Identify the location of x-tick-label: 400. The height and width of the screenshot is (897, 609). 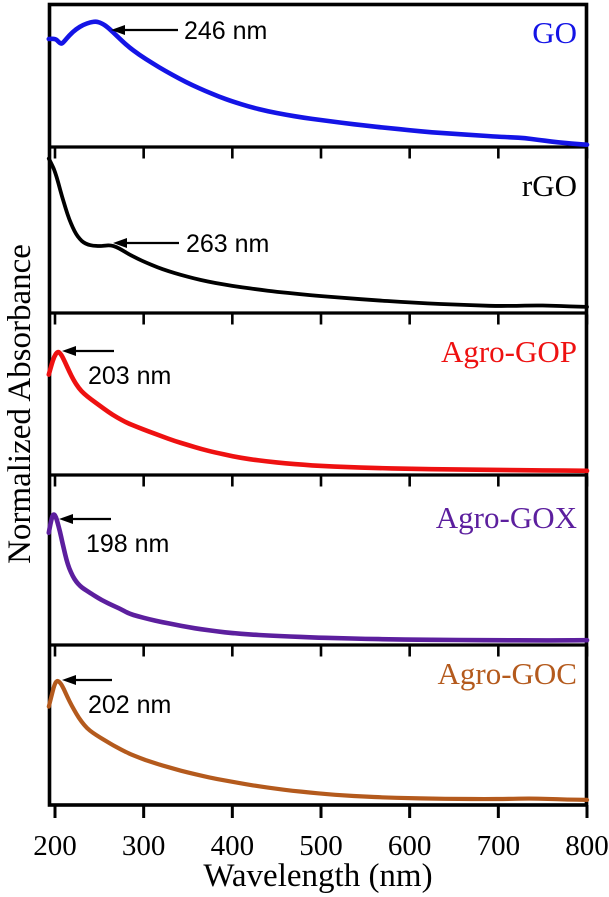
(233, 846).